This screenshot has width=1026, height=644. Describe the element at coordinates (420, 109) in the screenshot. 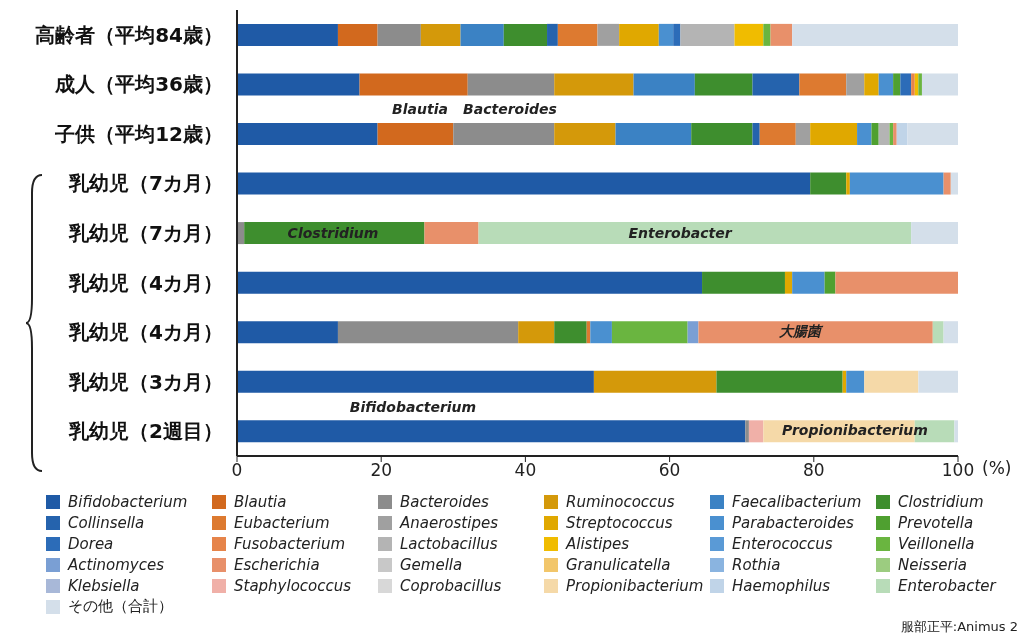

I see `annotation: Blautia` at that location.